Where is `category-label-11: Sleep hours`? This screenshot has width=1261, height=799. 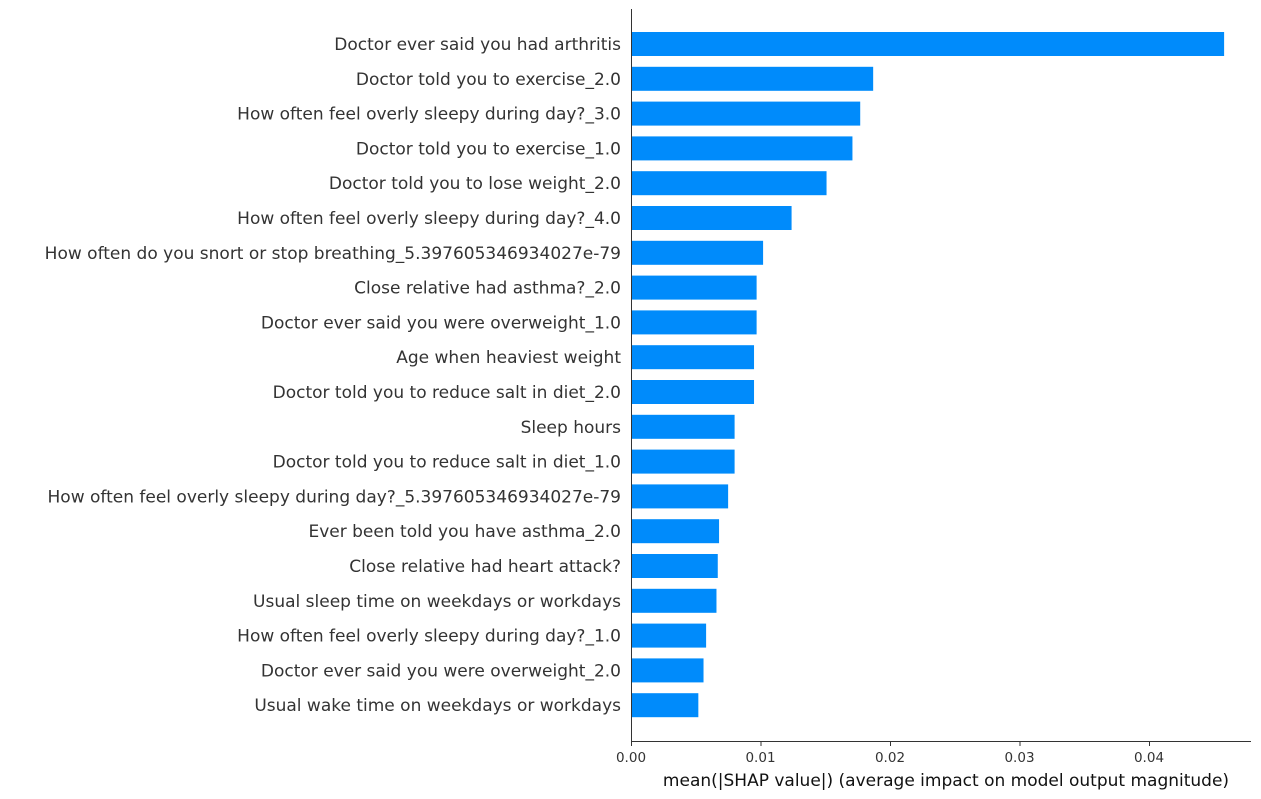
category-label-11: Sleep hours is located at coordinates (571, 428).